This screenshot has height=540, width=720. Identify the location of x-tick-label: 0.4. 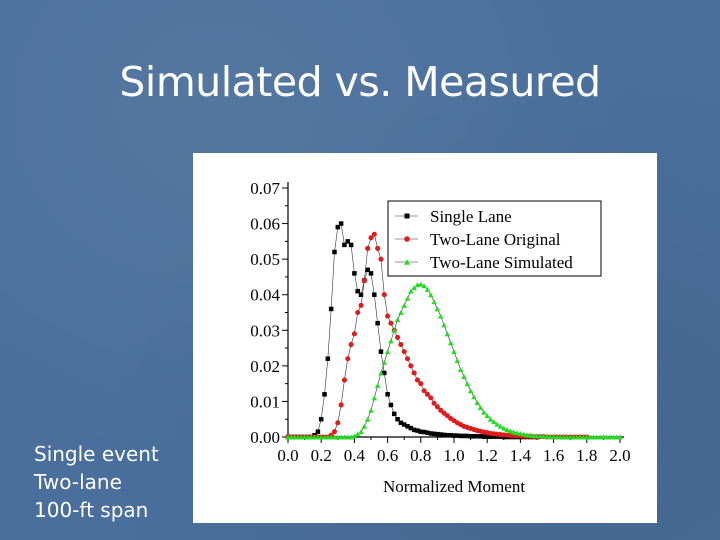
(355, 455).